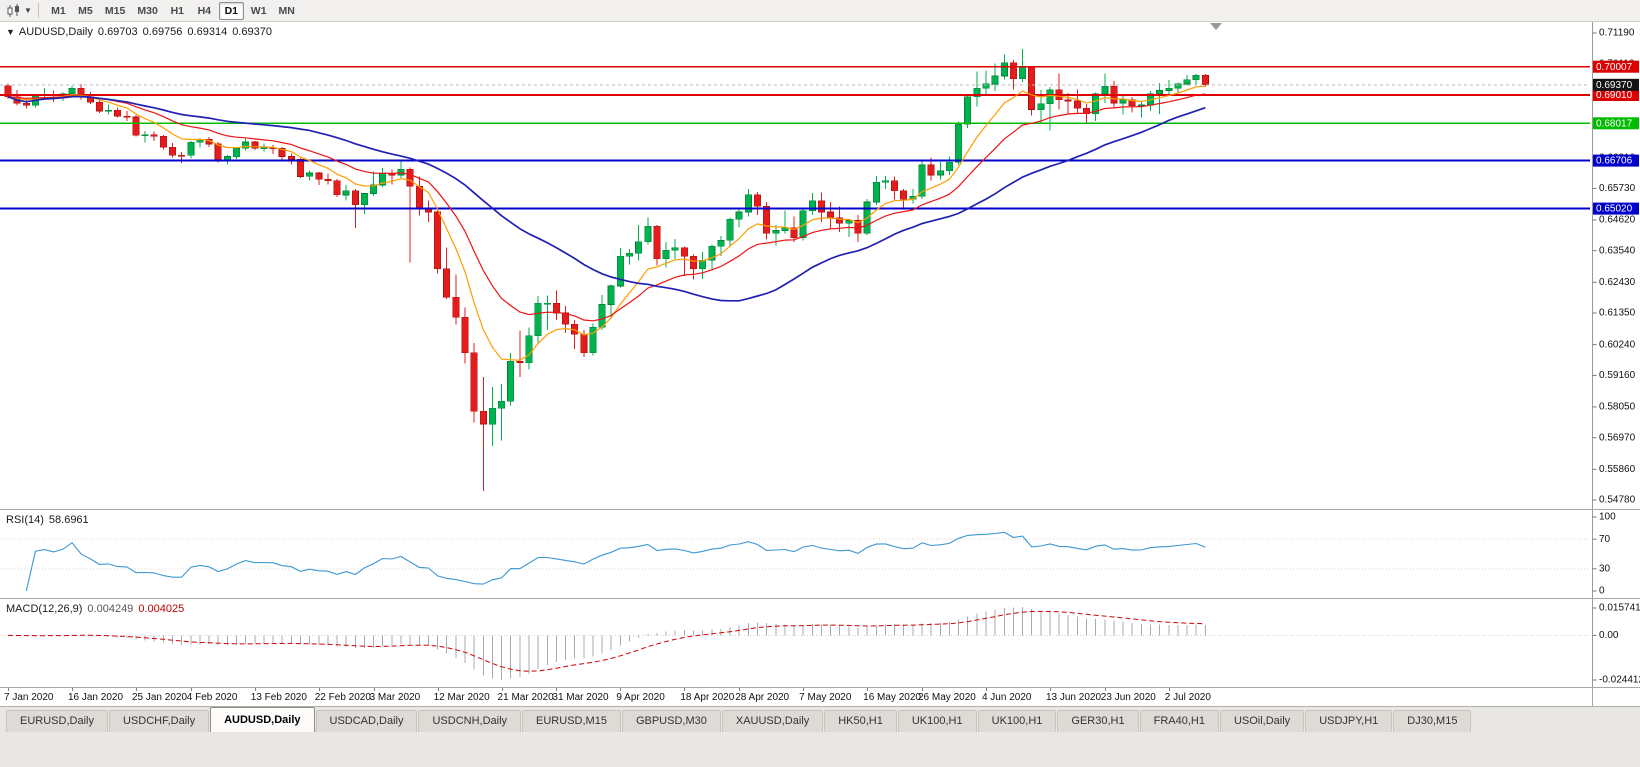  I want to click on time-axis-label: 4 Jun 2020, so click(1006, 697).